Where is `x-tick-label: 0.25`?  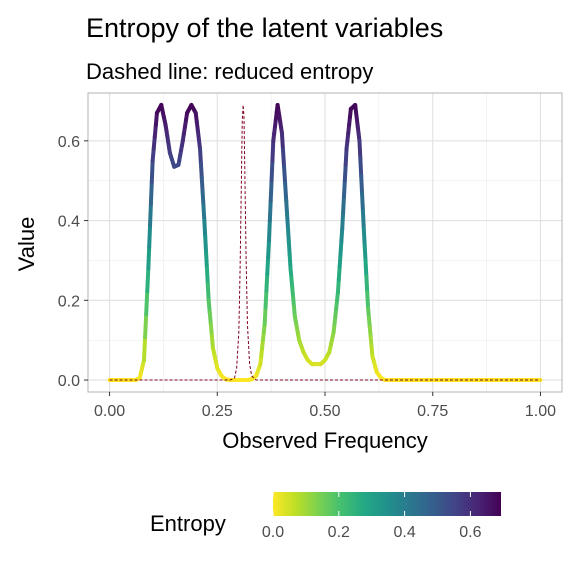
x-tick-label: 0.25 is located at coordinates (217, 411).